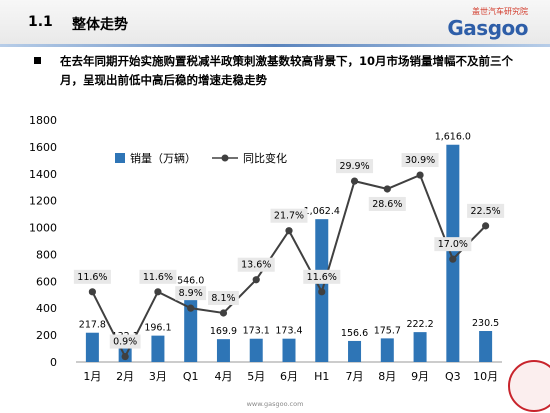 The height and width of the screenshot is (413, 550). Describe the element at coordinates (275, 22) in the screenshot. I see `header-bar: 1.1 整体走势 盖世汽车研究院 Gasgoo` at that location.